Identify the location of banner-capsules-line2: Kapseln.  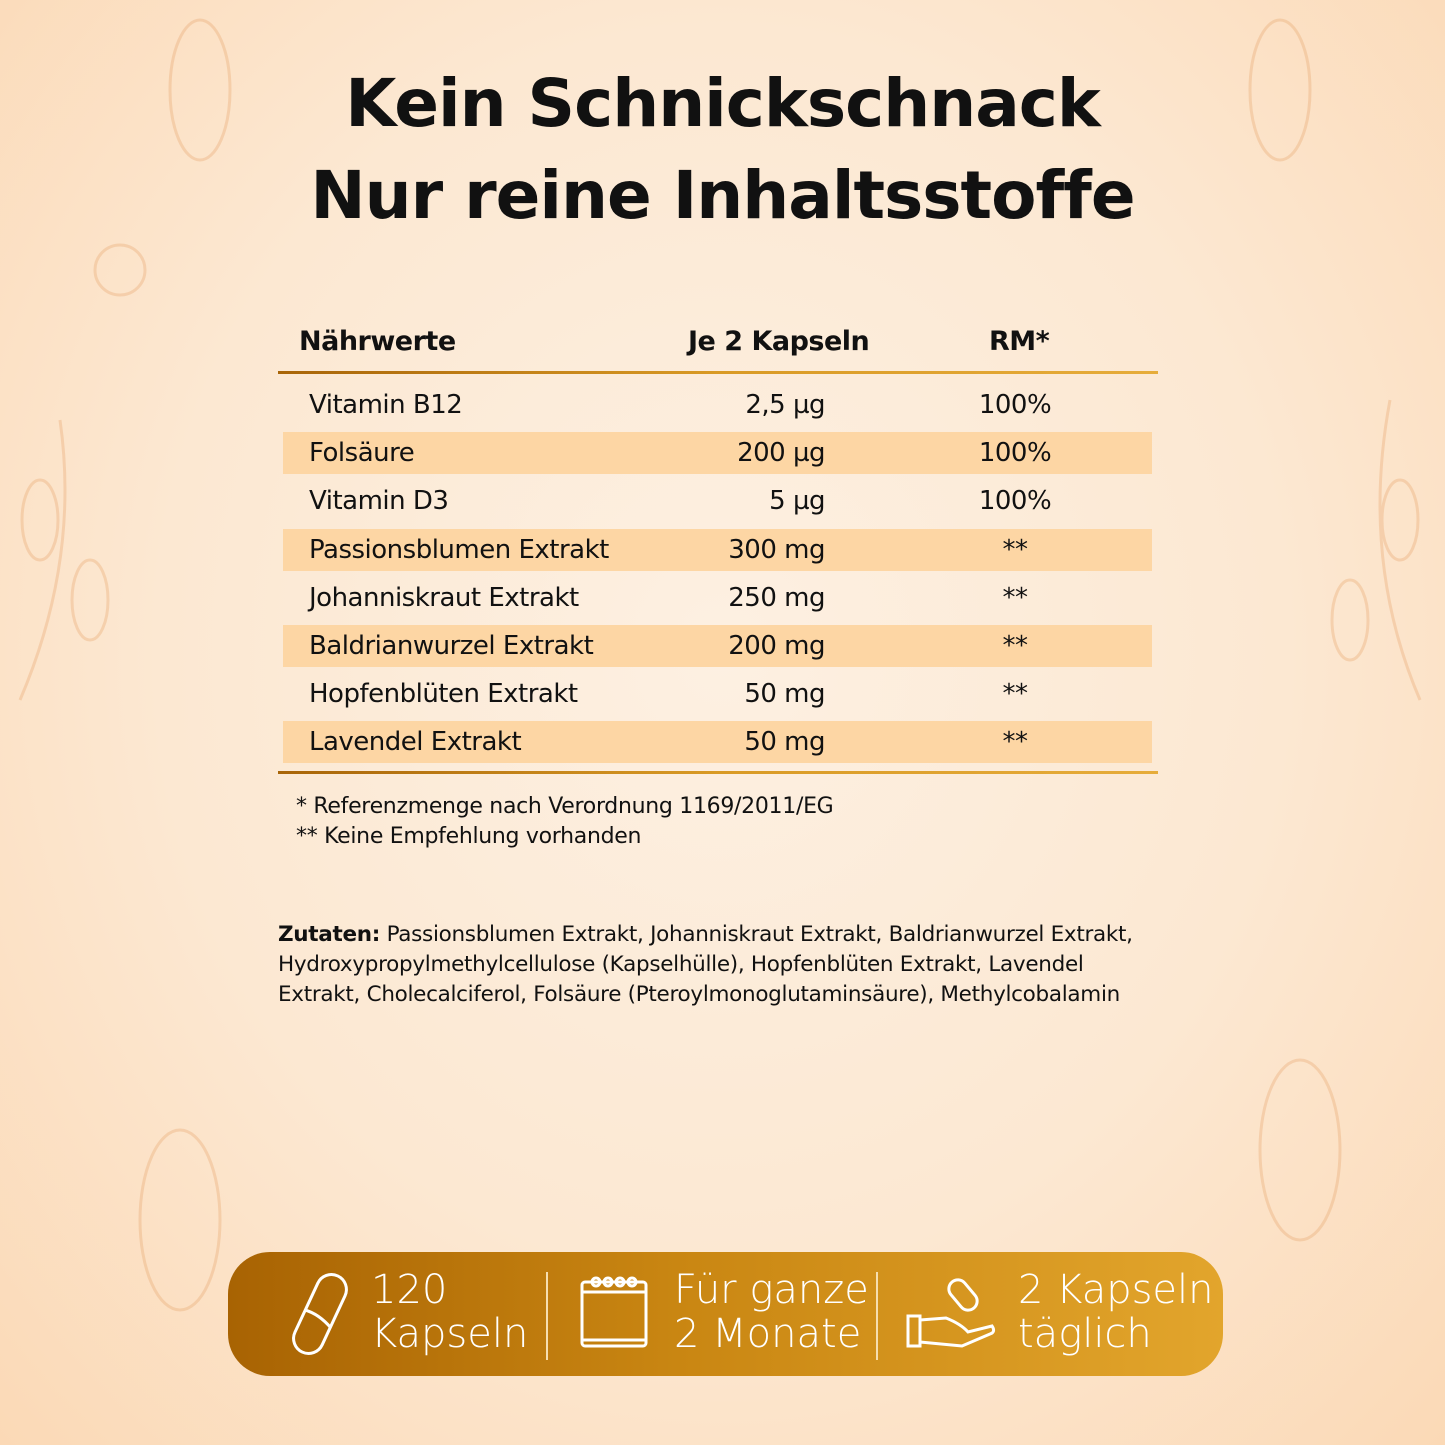
(450, 1334).